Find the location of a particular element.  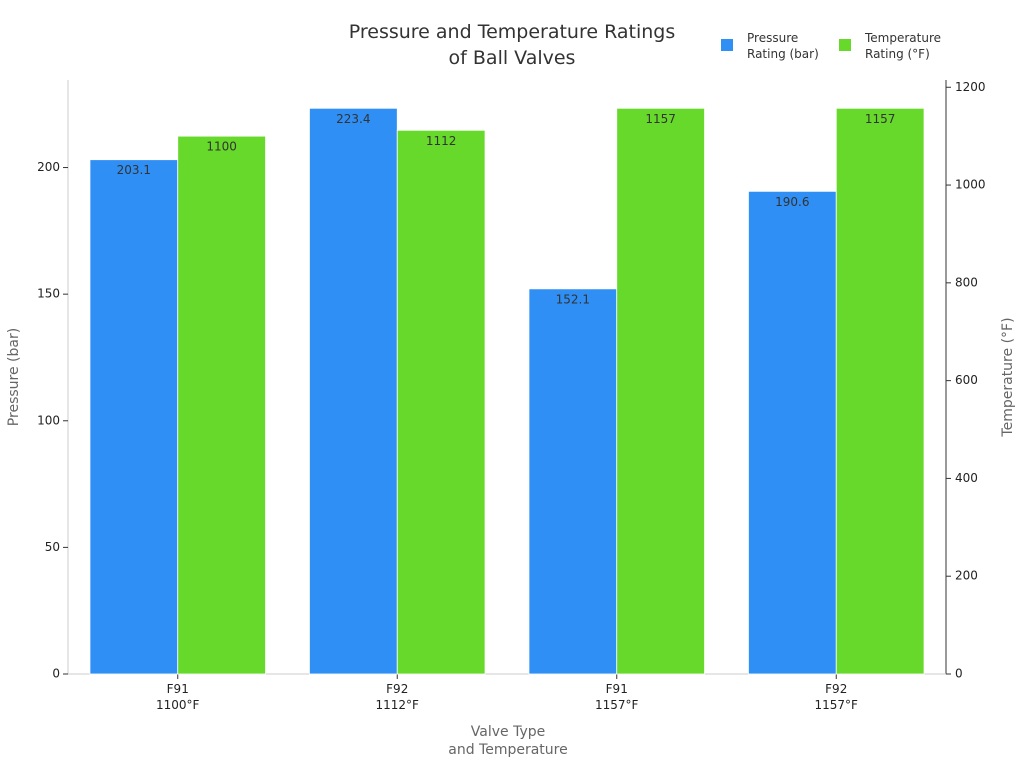

y-tick-label: 100 is located at coordinates (48, 420).